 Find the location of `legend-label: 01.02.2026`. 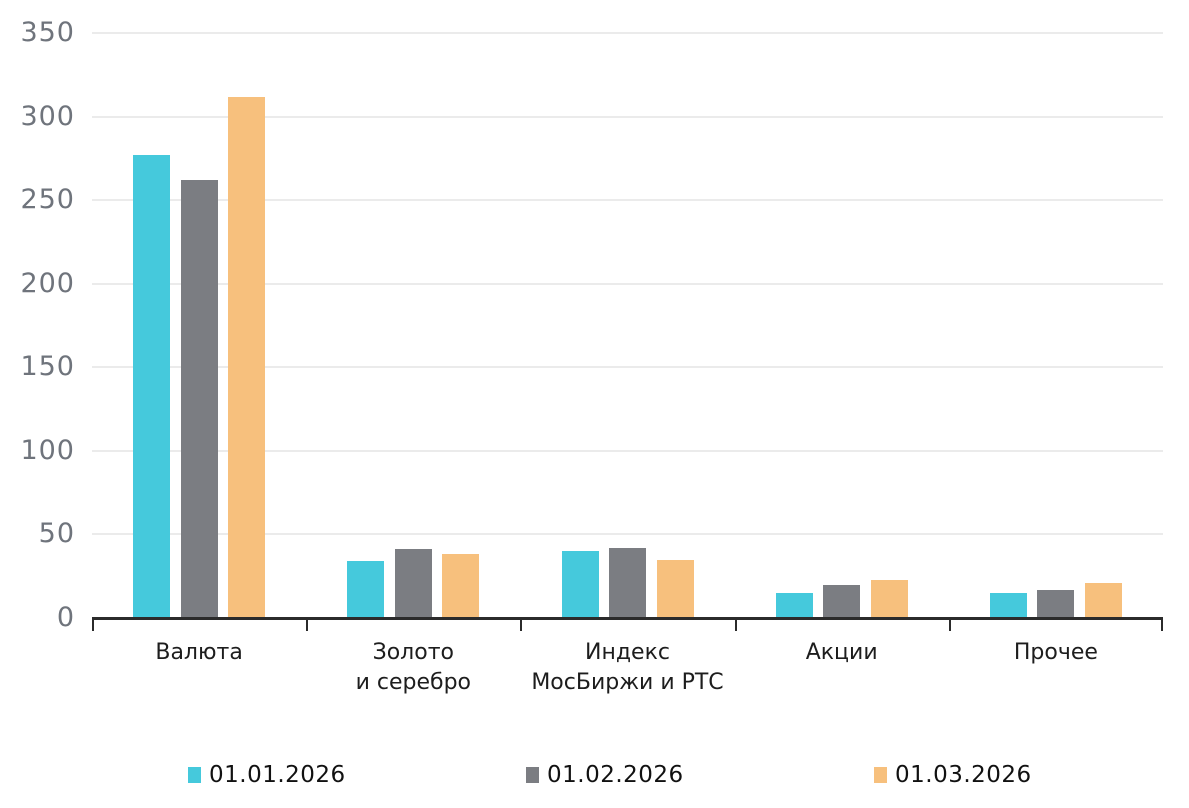

legend-label: 01.02.2026 is located at coordinates (615, 775).